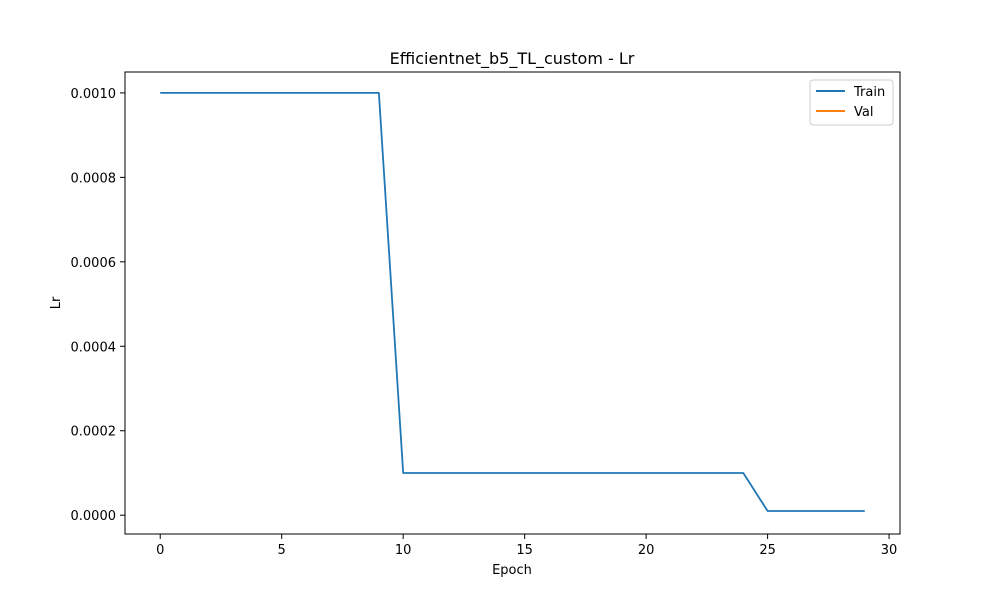  What do you see at coordinates (94, 432) in the screenshot?
I see `y-tick-label: 0.0002` at bounding box center [94, 432].